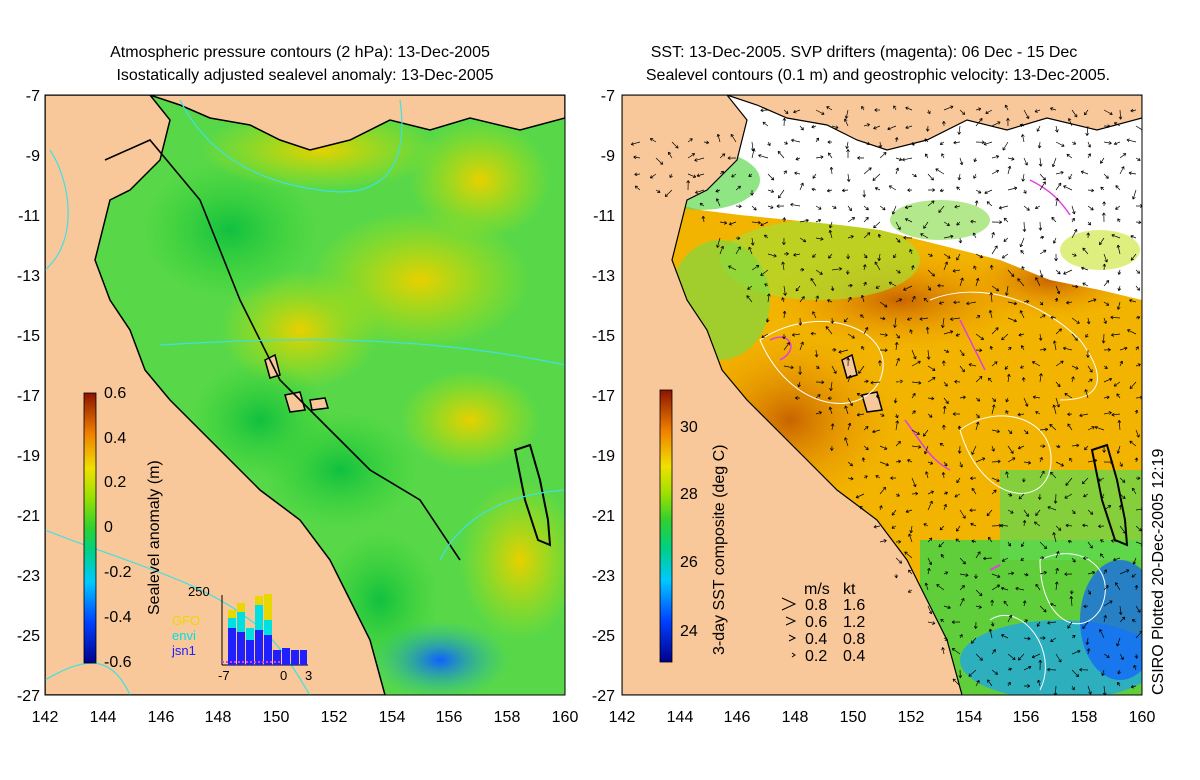  I want to click on left-colorbar-tick: 0.4, so click(115, 438).